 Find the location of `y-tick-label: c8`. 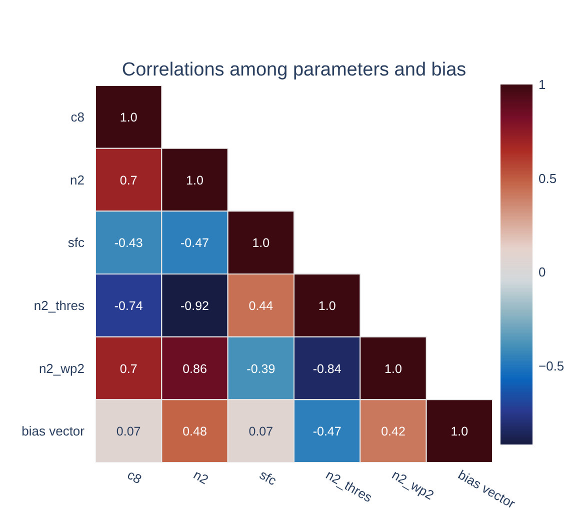

y-tick-label: c8 is located at coordinates (77, 116).